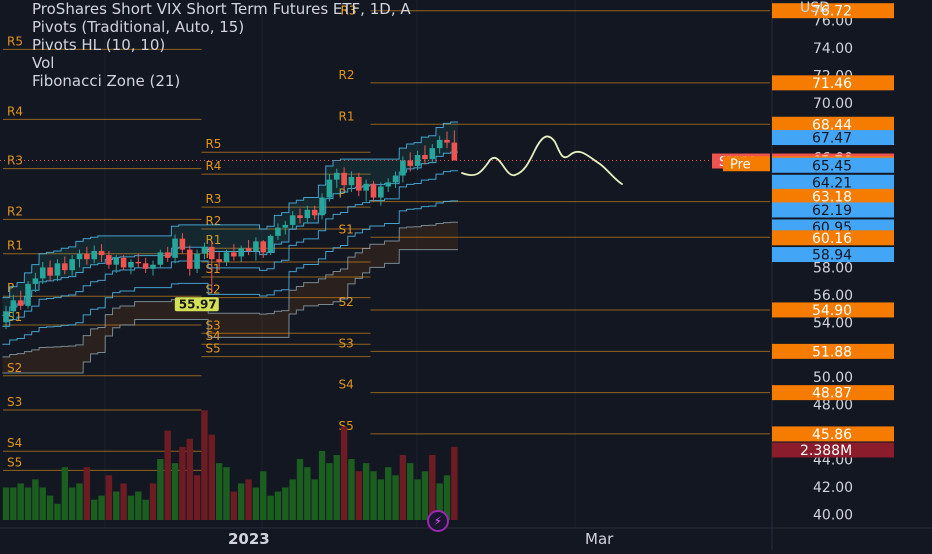 The image size is (932, 554). I want to click on time-axis: 2023 Mar, so click(466, 539).